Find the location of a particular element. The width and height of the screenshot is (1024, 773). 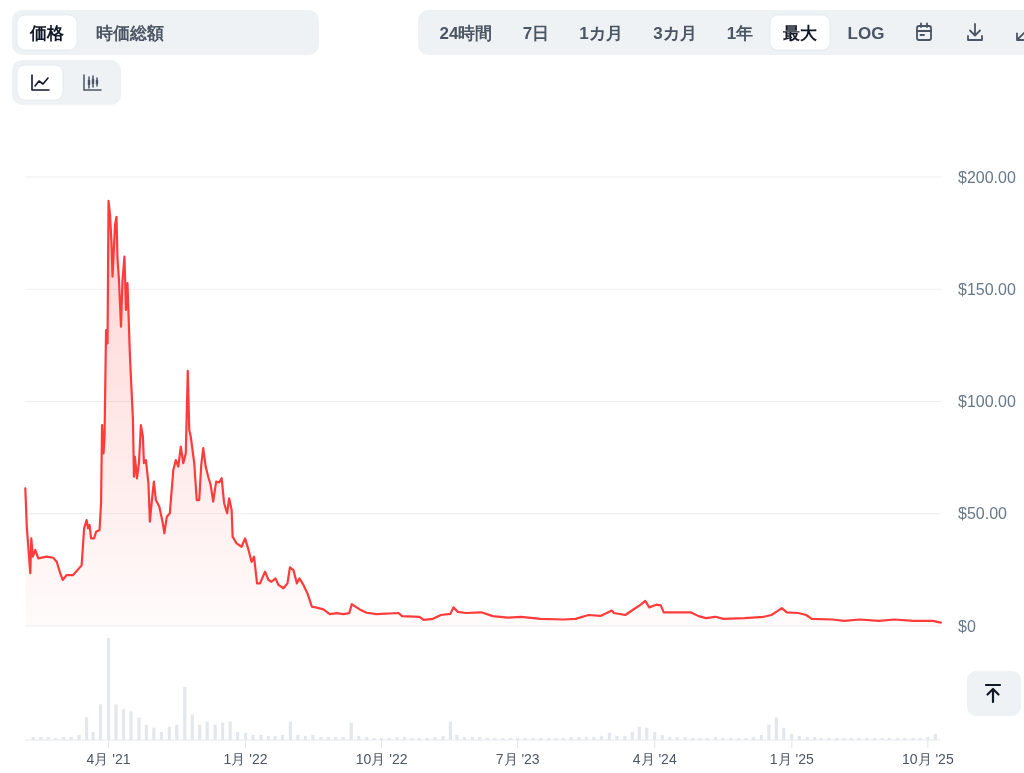

y-tick-label: $100.00 is located at coordinates (987, 401).